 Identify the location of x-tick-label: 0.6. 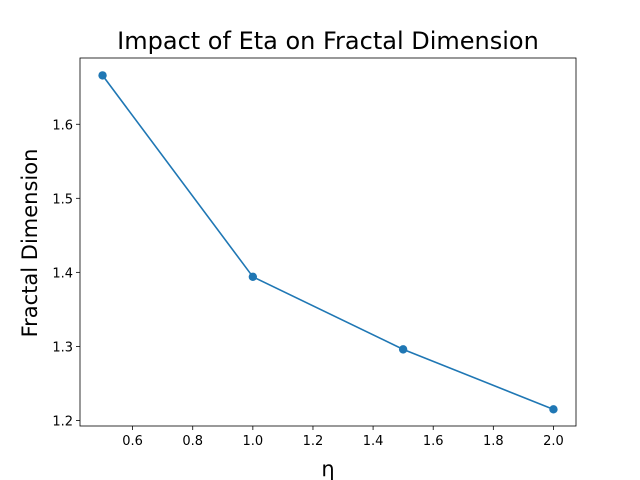
(132, 441).